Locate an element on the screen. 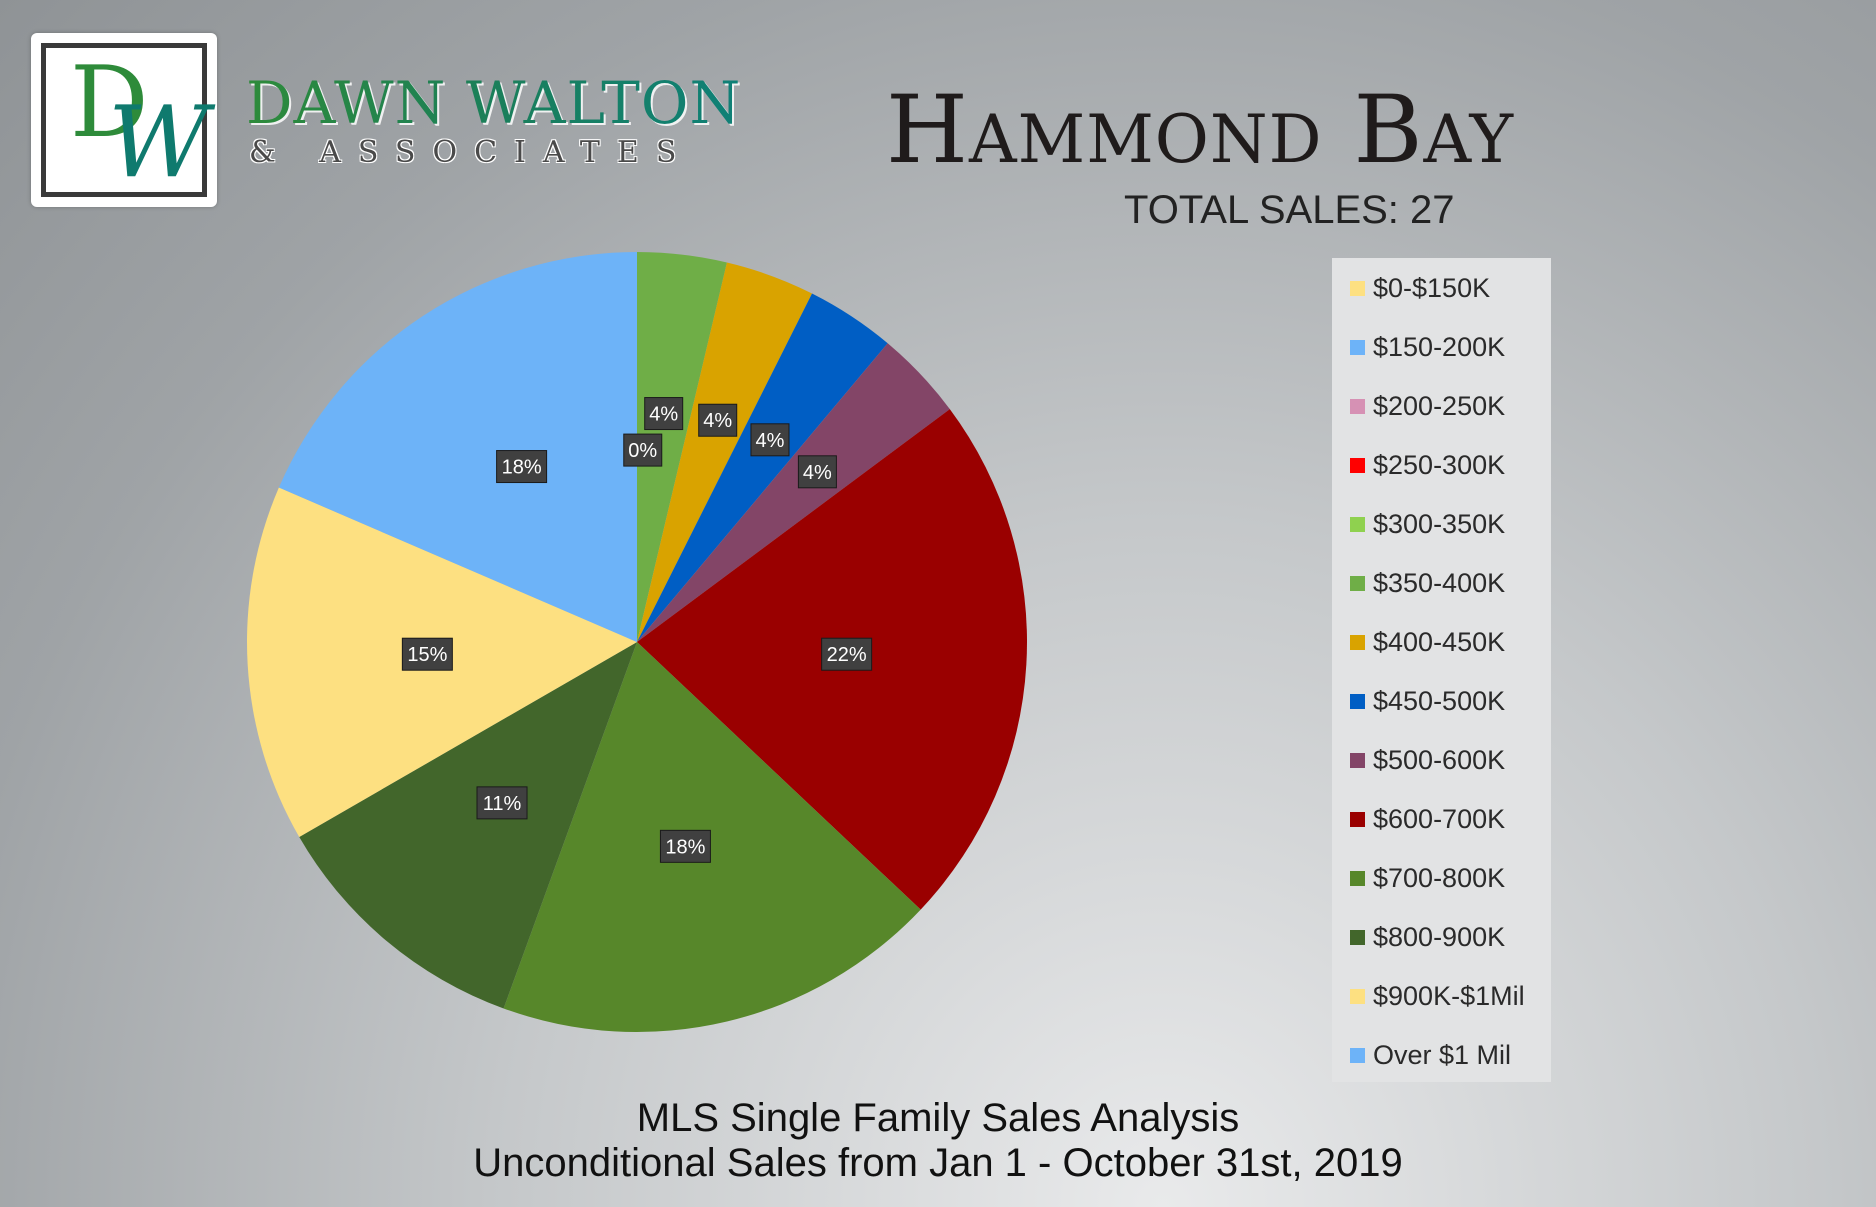 The image size is (1876, 1207). legend-label: $600-700K is located at coordinates (1439, 818).